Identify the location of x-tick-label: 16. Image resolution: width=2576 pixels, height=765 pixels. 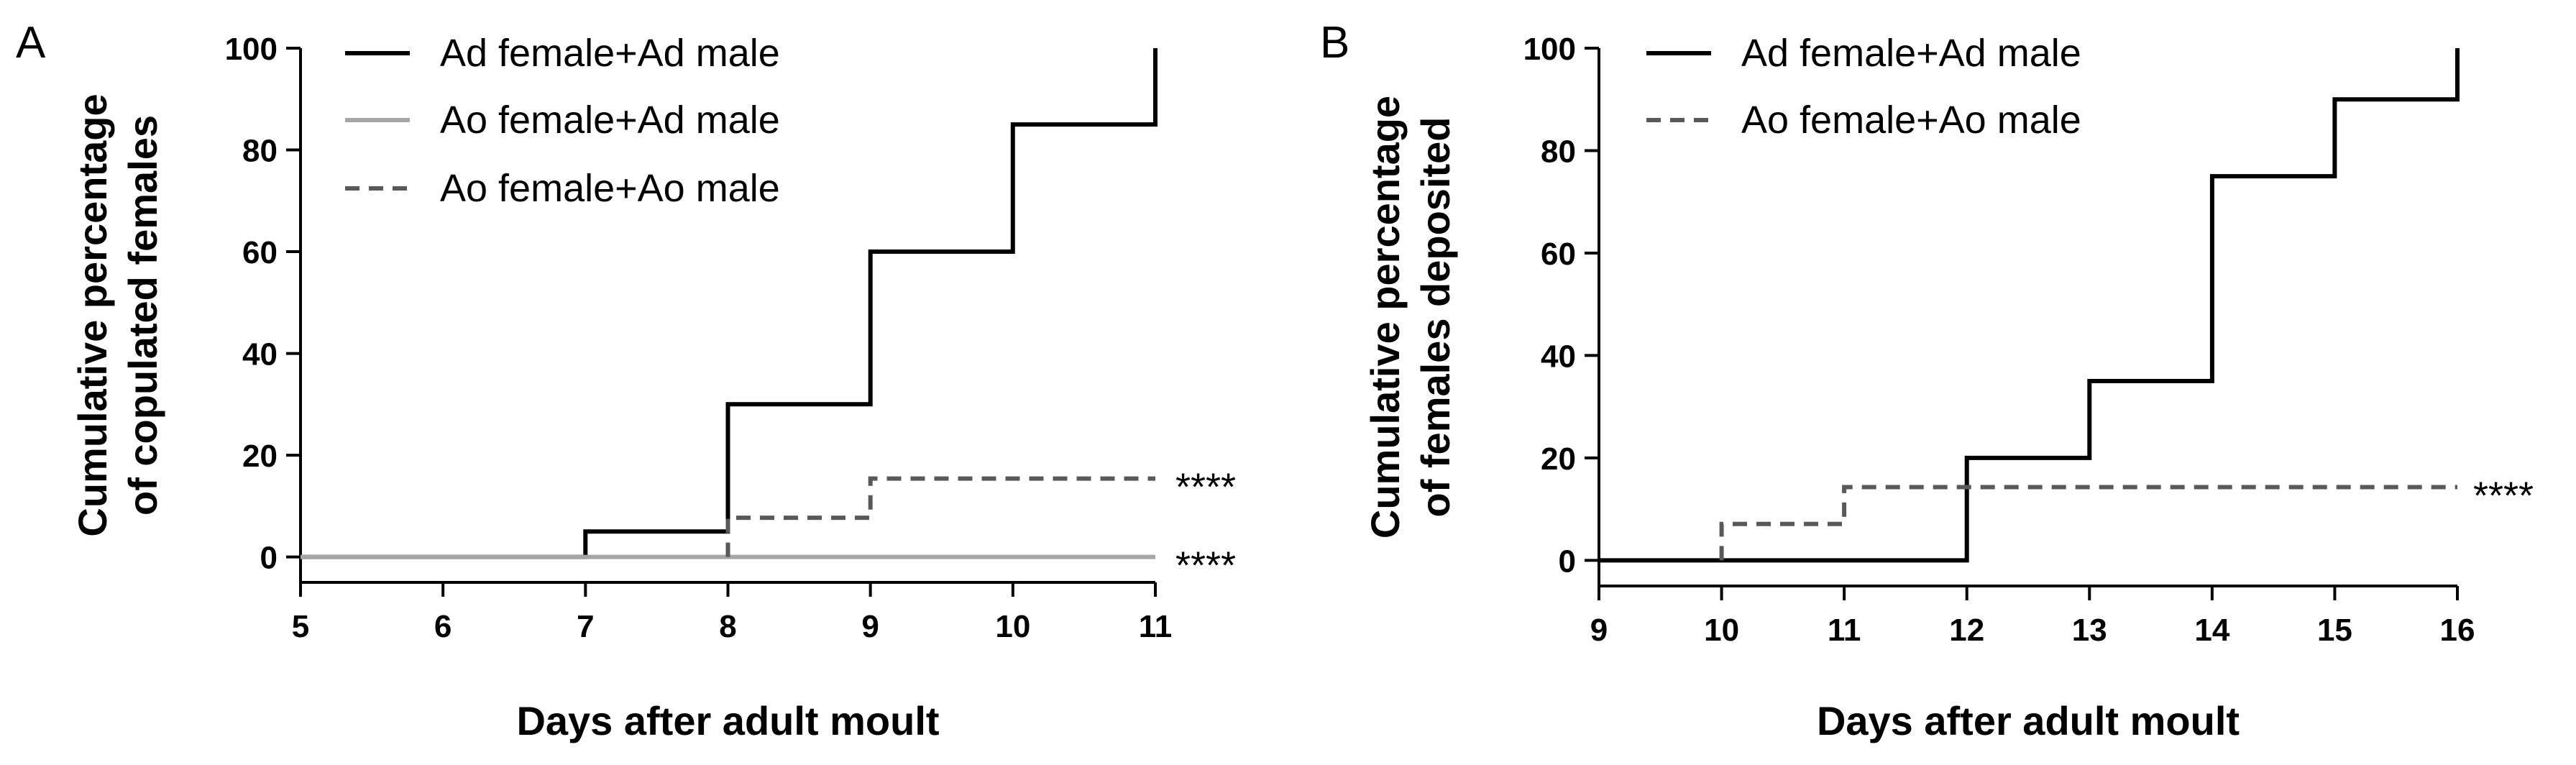
(2457, 630).